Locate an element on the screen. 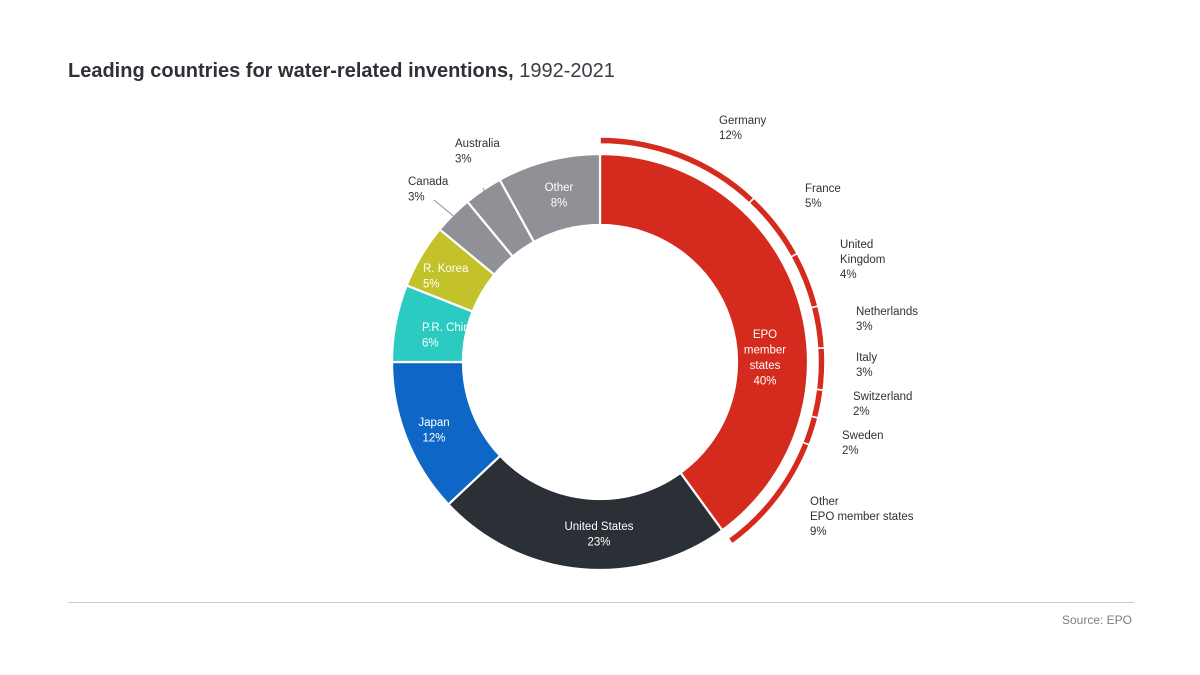 Image resolution: width=1200 pixels, height=675 pixels. slice-label-united-states: United States 23% is located at coordinates (598, 535).